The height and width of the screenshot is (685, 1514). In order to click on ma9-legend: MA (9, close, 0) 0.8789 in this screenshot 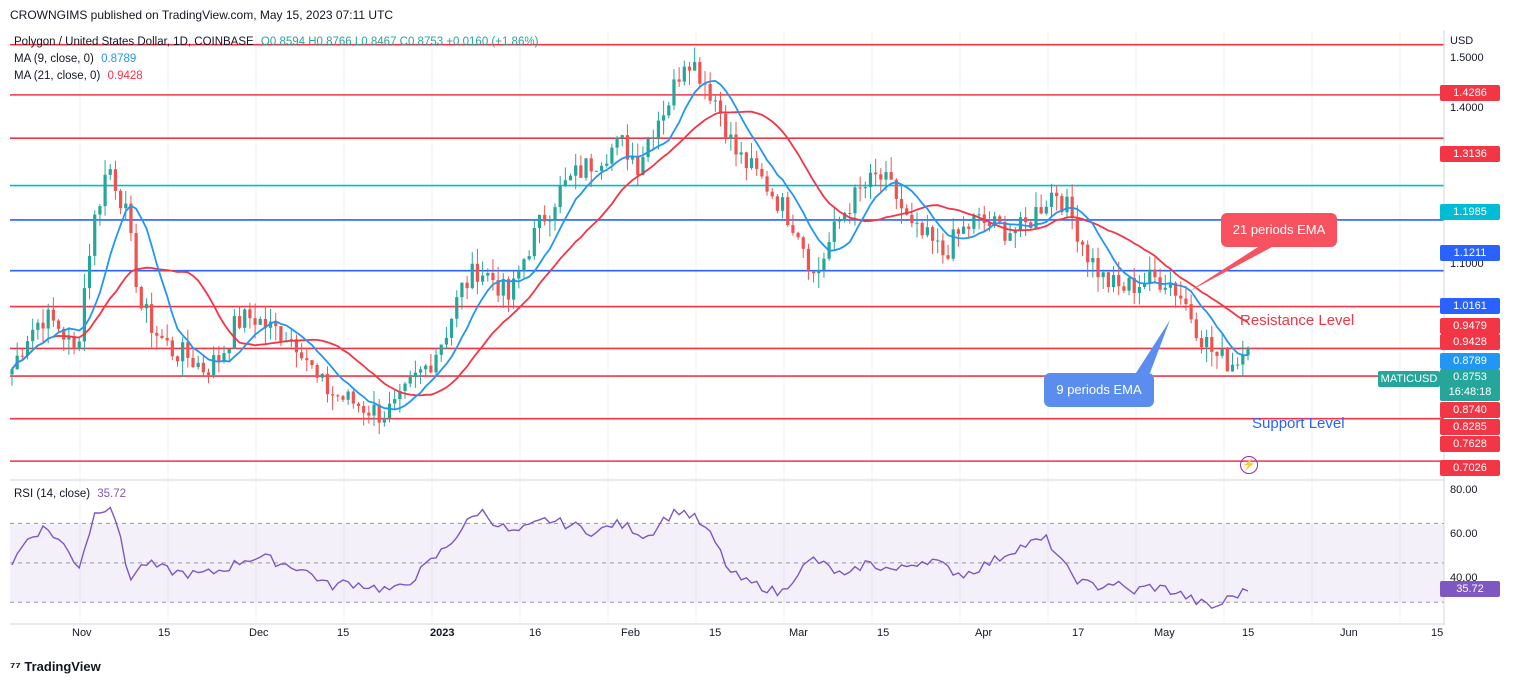, I will do `click(75, 59)`.